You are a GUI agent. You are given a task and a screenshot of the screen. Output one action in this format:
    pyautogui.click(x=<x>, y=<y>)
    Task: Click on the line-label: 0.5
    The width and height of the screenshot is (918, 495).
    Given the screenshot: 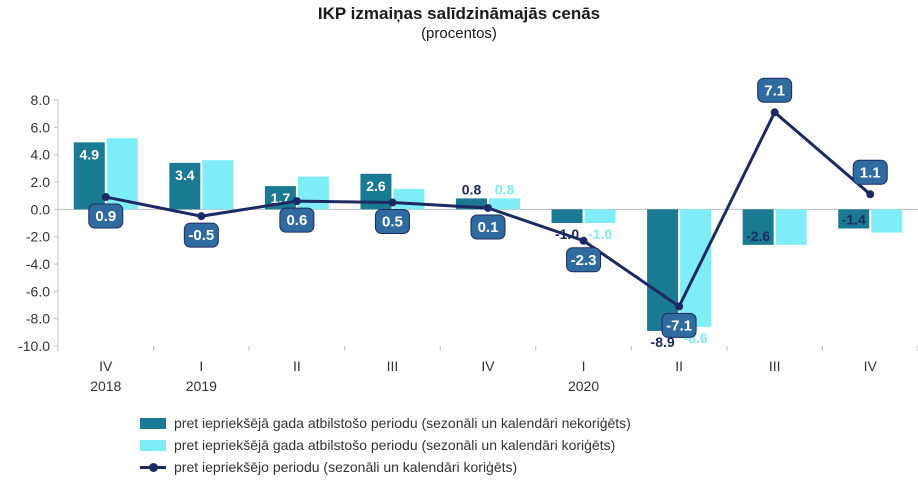 What is the action you would take?
    pyautogui.click(x=392, y=222)
    